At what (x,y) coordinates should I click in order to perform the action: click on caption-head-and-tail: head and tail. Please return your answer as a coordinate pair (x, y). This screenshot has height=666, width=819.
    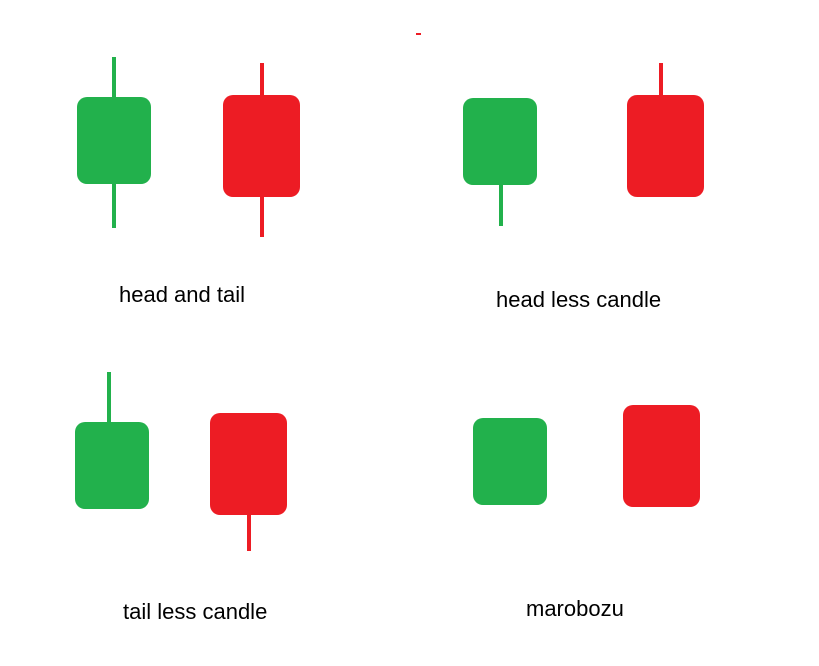
    Looking at the image, I should click on (182, 294).